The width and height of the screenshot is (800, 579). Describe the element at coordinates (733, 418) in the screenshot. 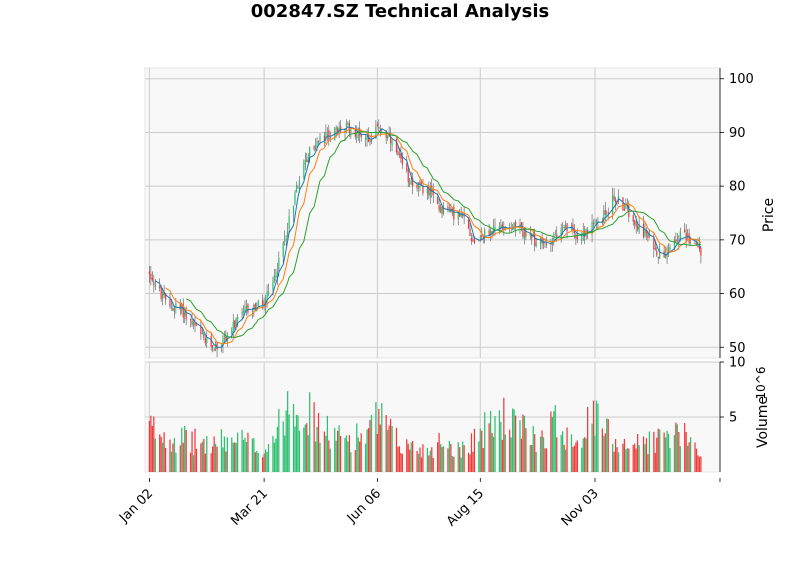

I see `volume-y-tick-label-0: 5` at that location.